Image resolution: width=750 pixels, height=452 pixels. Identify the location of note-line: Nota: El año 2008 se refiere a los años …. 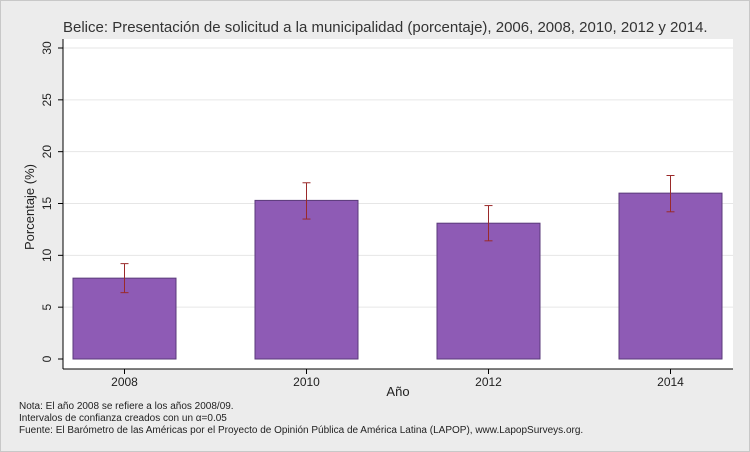
(126, 406).